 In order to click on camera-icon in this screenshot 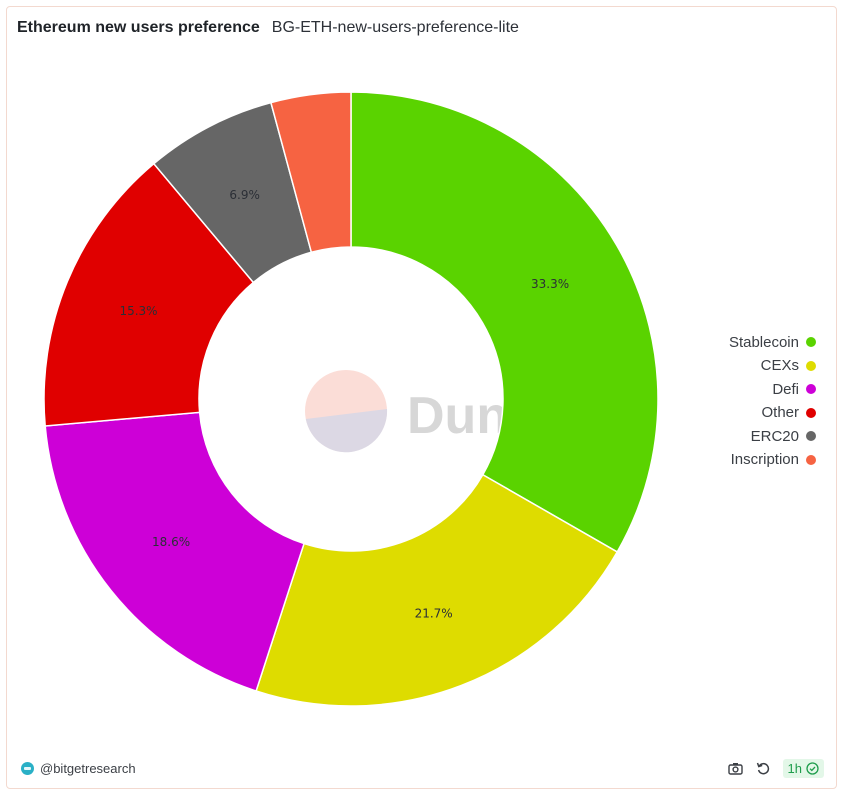, I will do `click(736, 769)`.